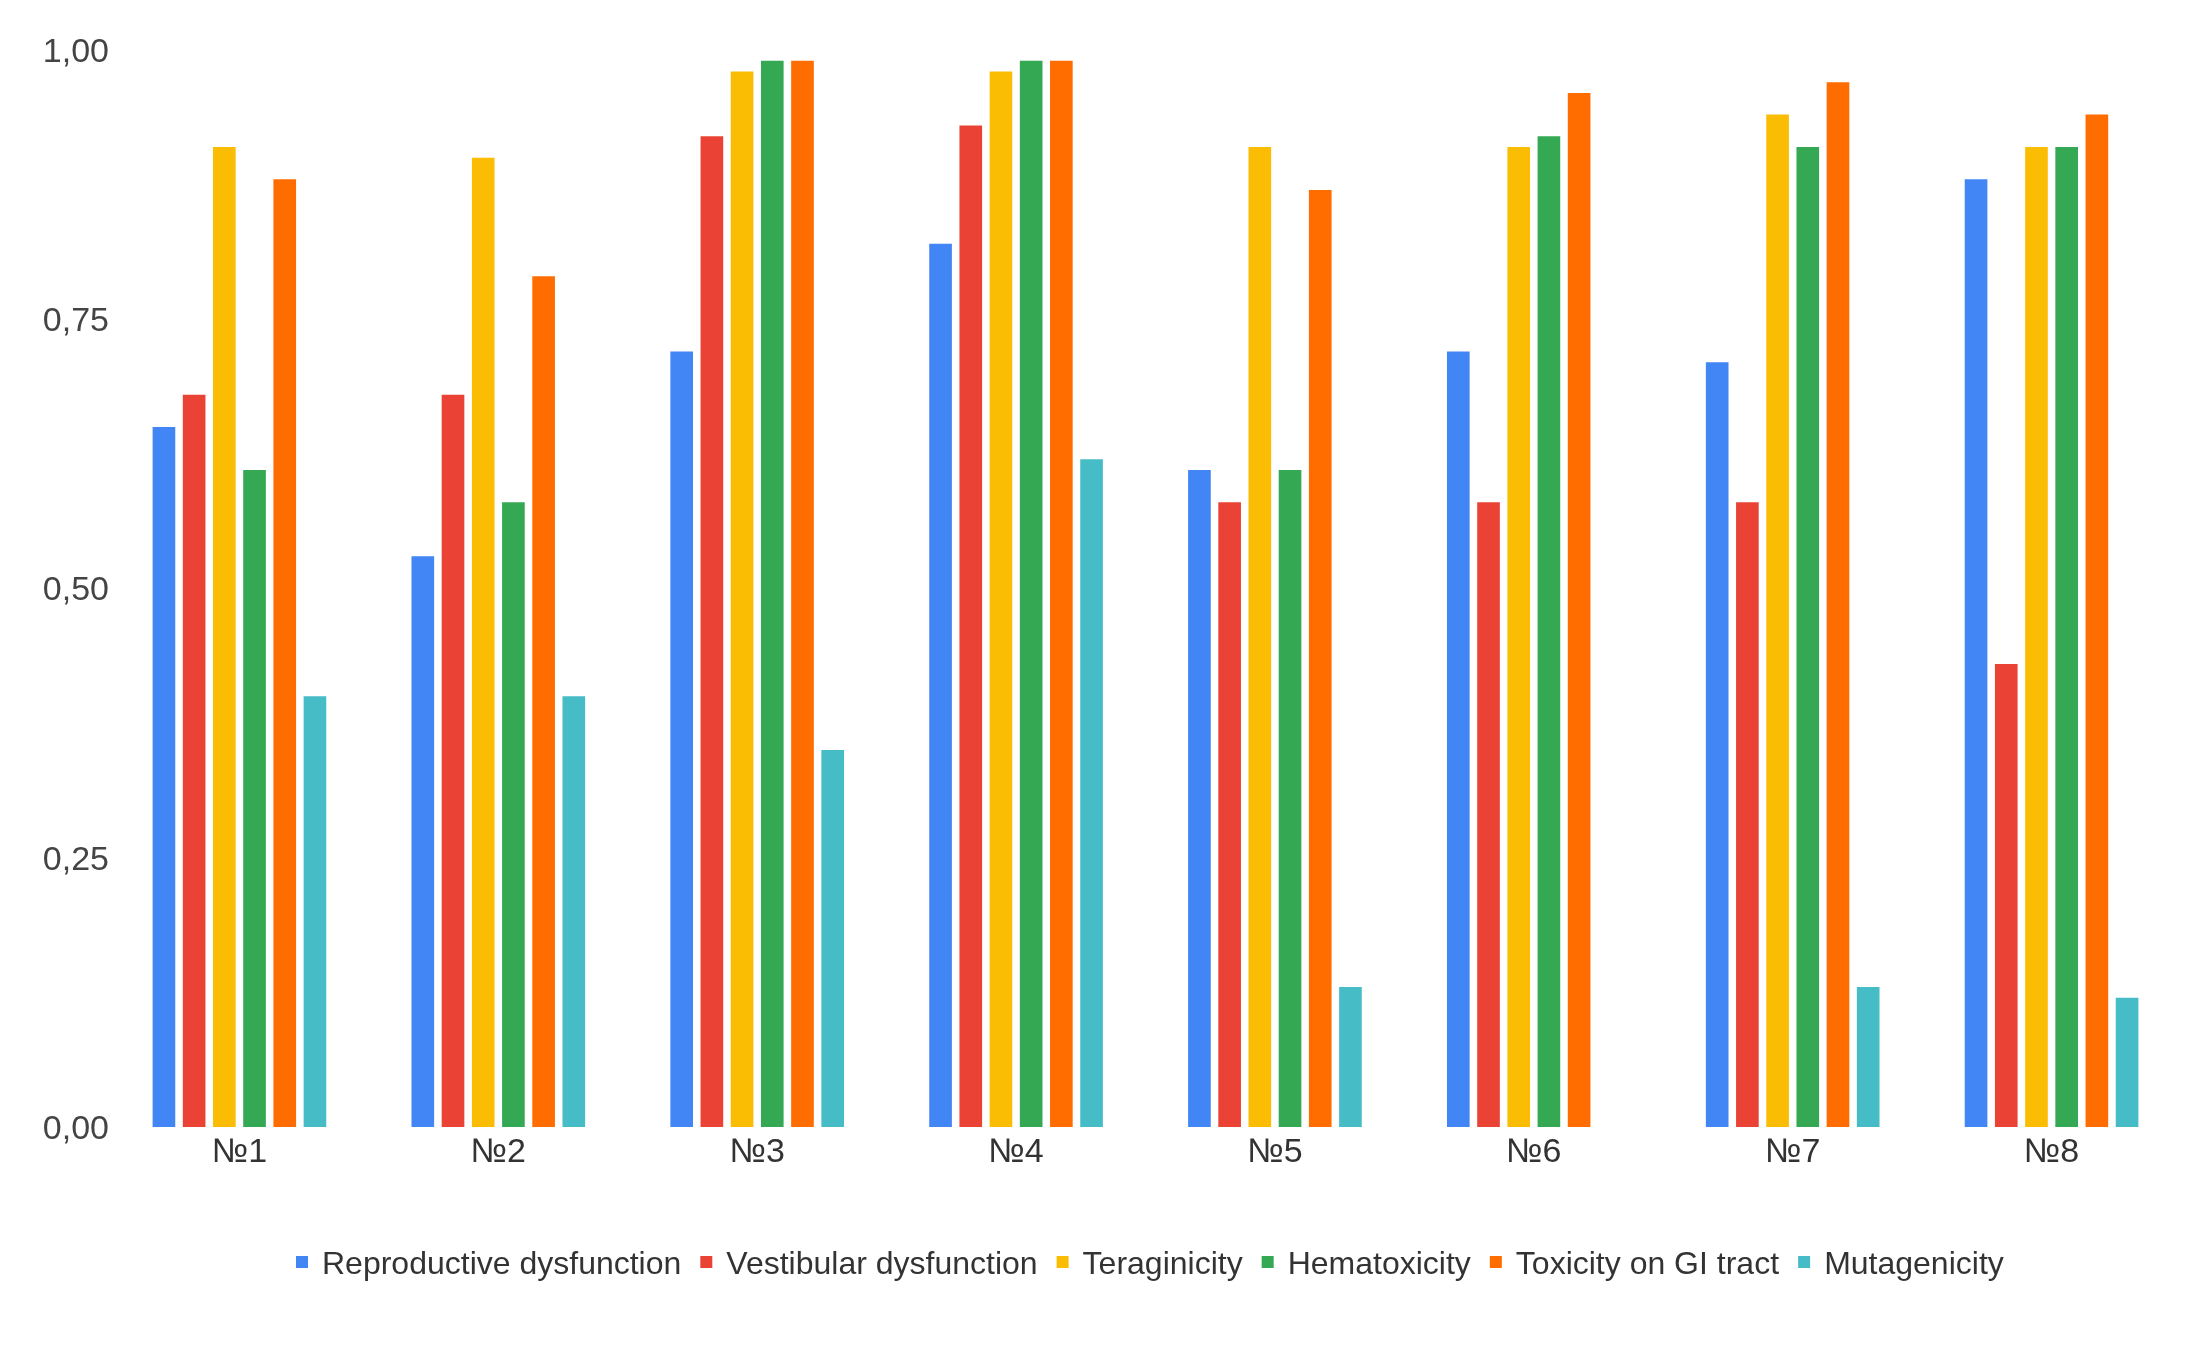 The image size is (2201, 1357). I want to click on legend-label: Vestibular dysfunction, so click(882, 1263).